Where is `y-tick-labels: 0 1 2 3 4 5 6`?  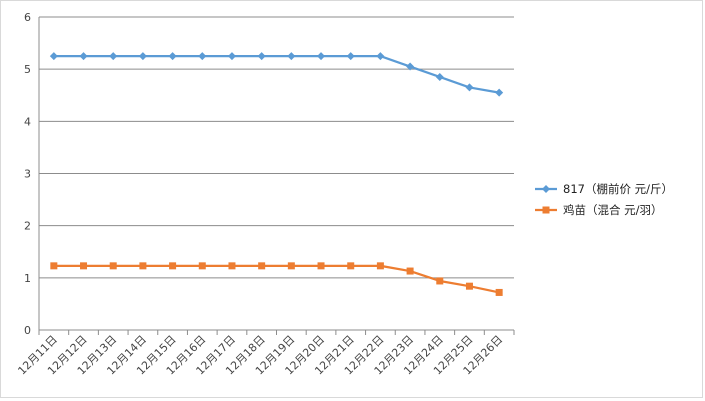
y-tick-labels: 0 1 2 3 4 5 6 is located at coordinates (27, 174).